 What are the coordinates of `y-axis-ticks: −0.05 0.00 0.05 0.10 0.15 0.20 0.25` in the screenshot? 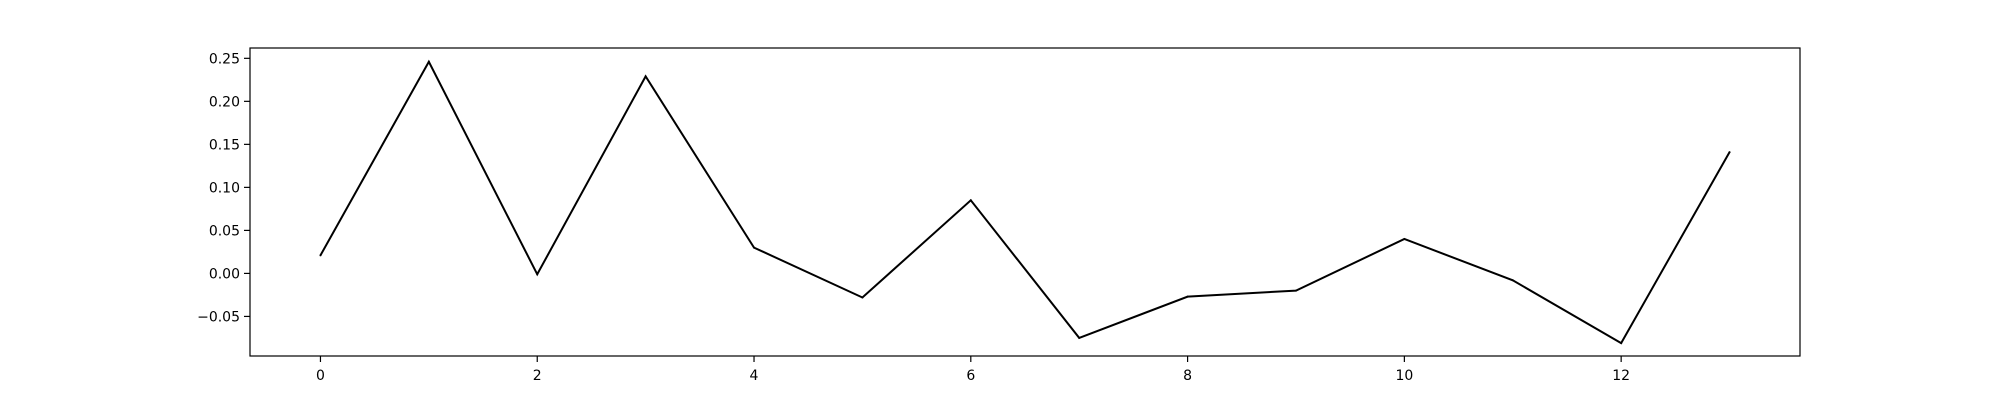 It's located at (223, 188).